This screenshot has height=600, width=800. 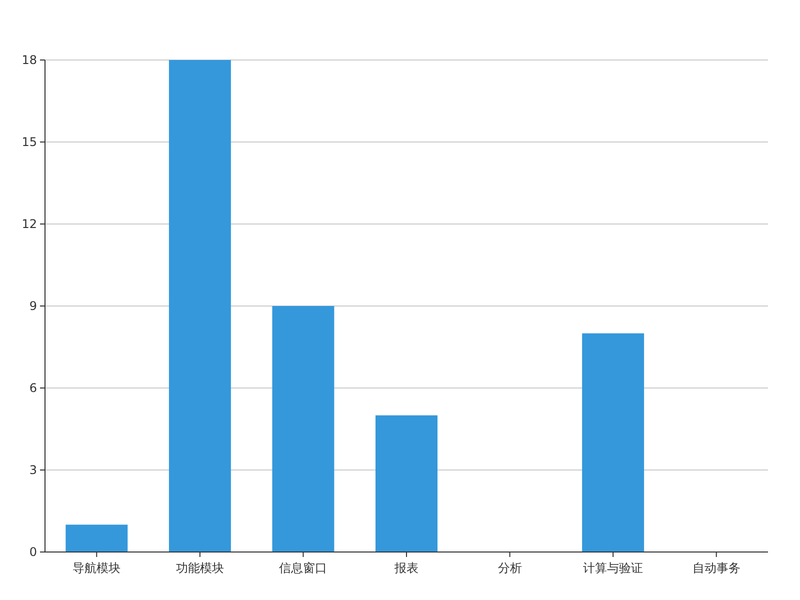 What do you see at coordinates (303, 568) in the screenshot?
I see `x-tick-label: 信息窗口` at bounding box center [303, 568].